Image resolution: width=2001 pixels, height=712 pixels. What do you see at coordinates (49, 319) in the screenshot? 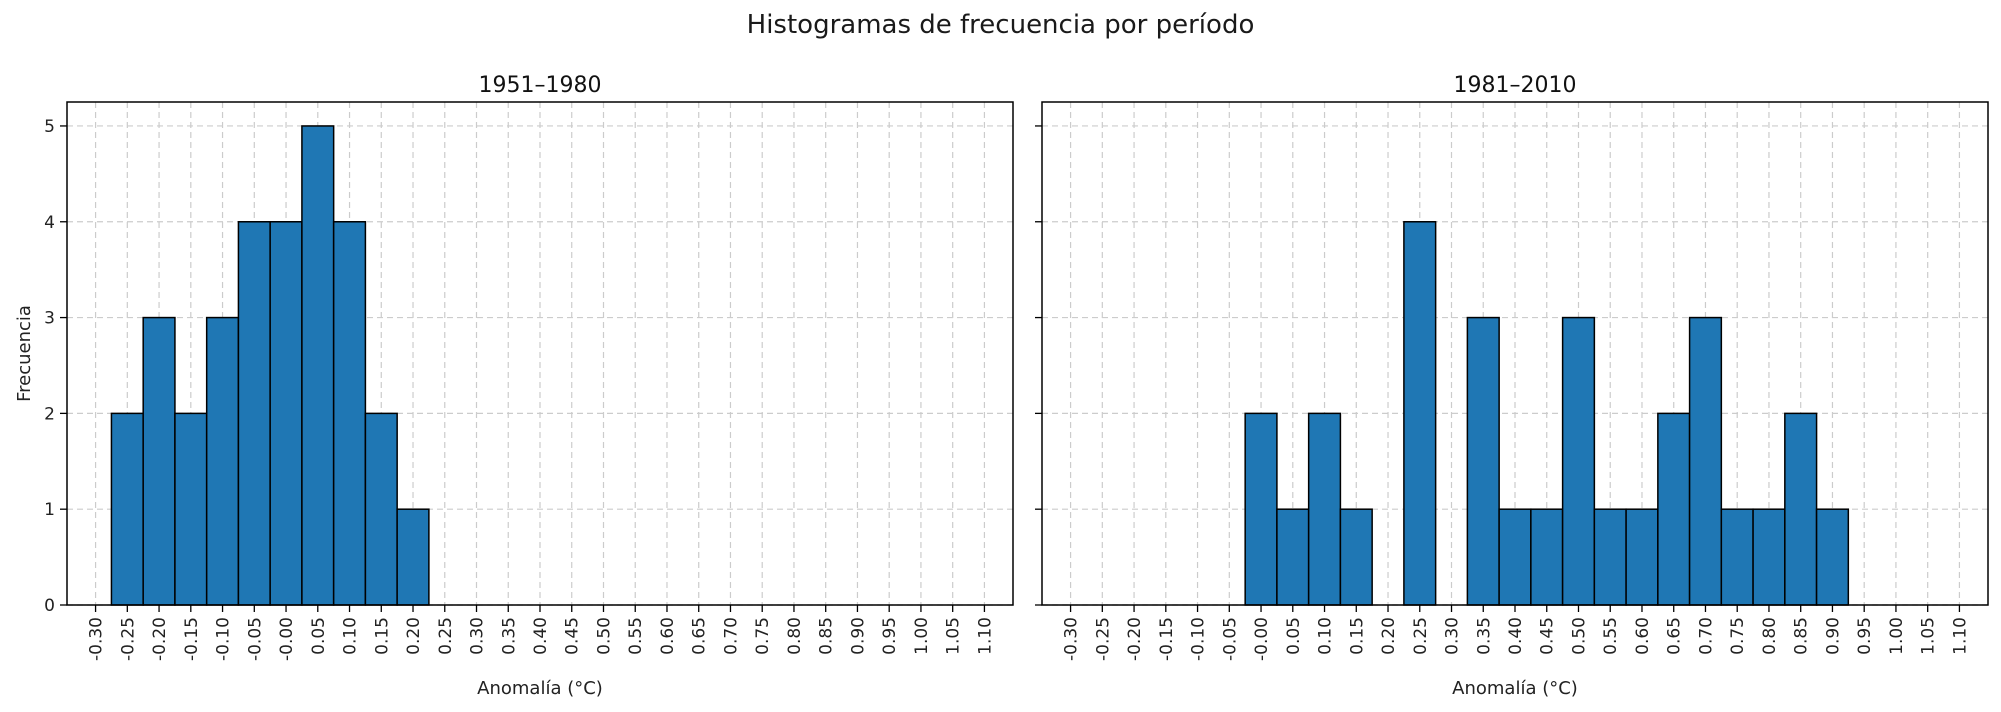
I see `y-tick-label: 3` at bounding box center [49, 319].